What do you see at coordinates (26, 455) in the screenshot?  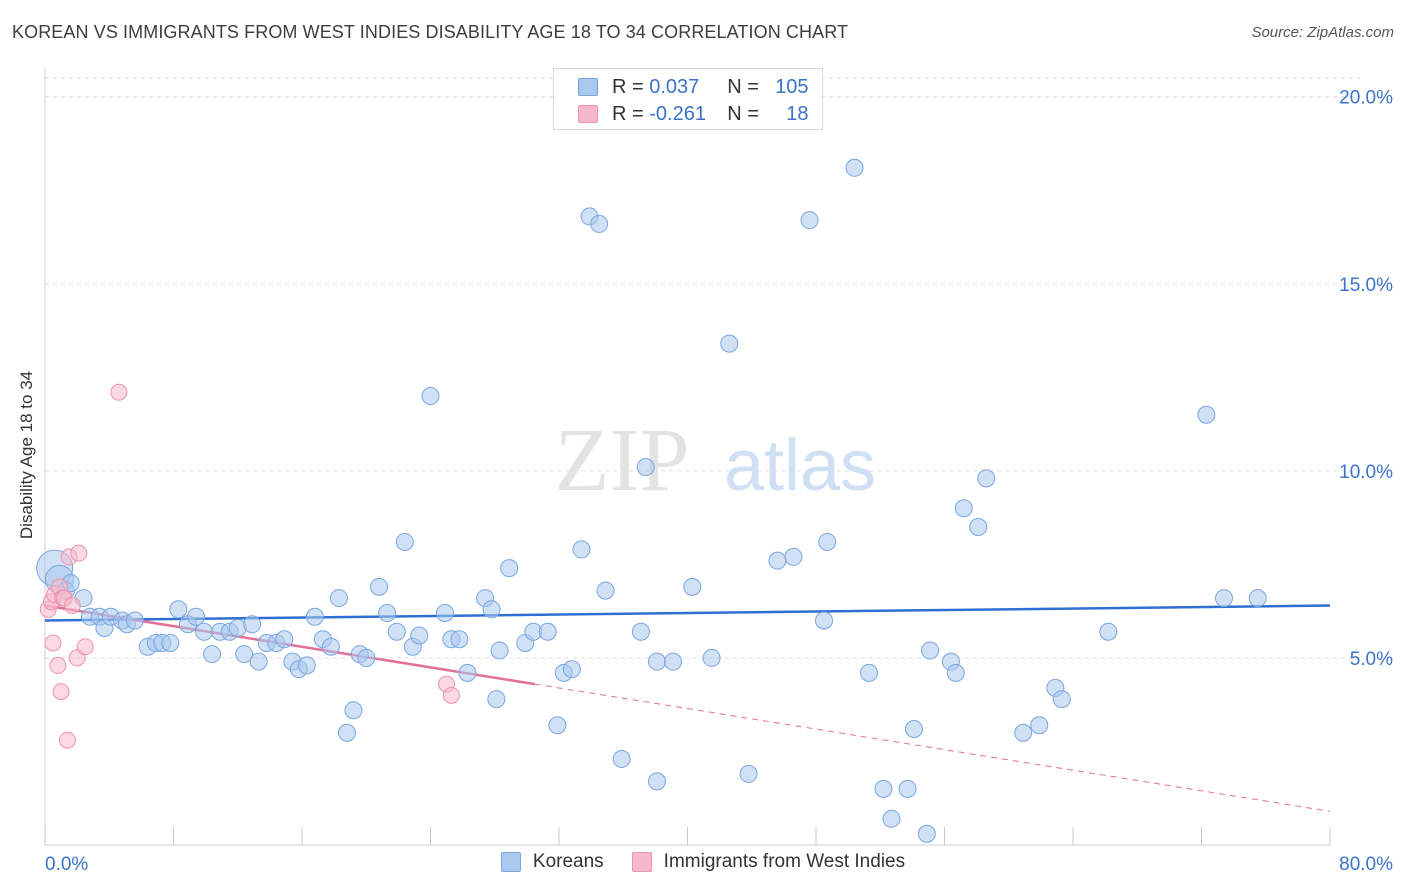 I see `y-axis-label: Disability Age 18 to 34` at bounding box center [26, 455].